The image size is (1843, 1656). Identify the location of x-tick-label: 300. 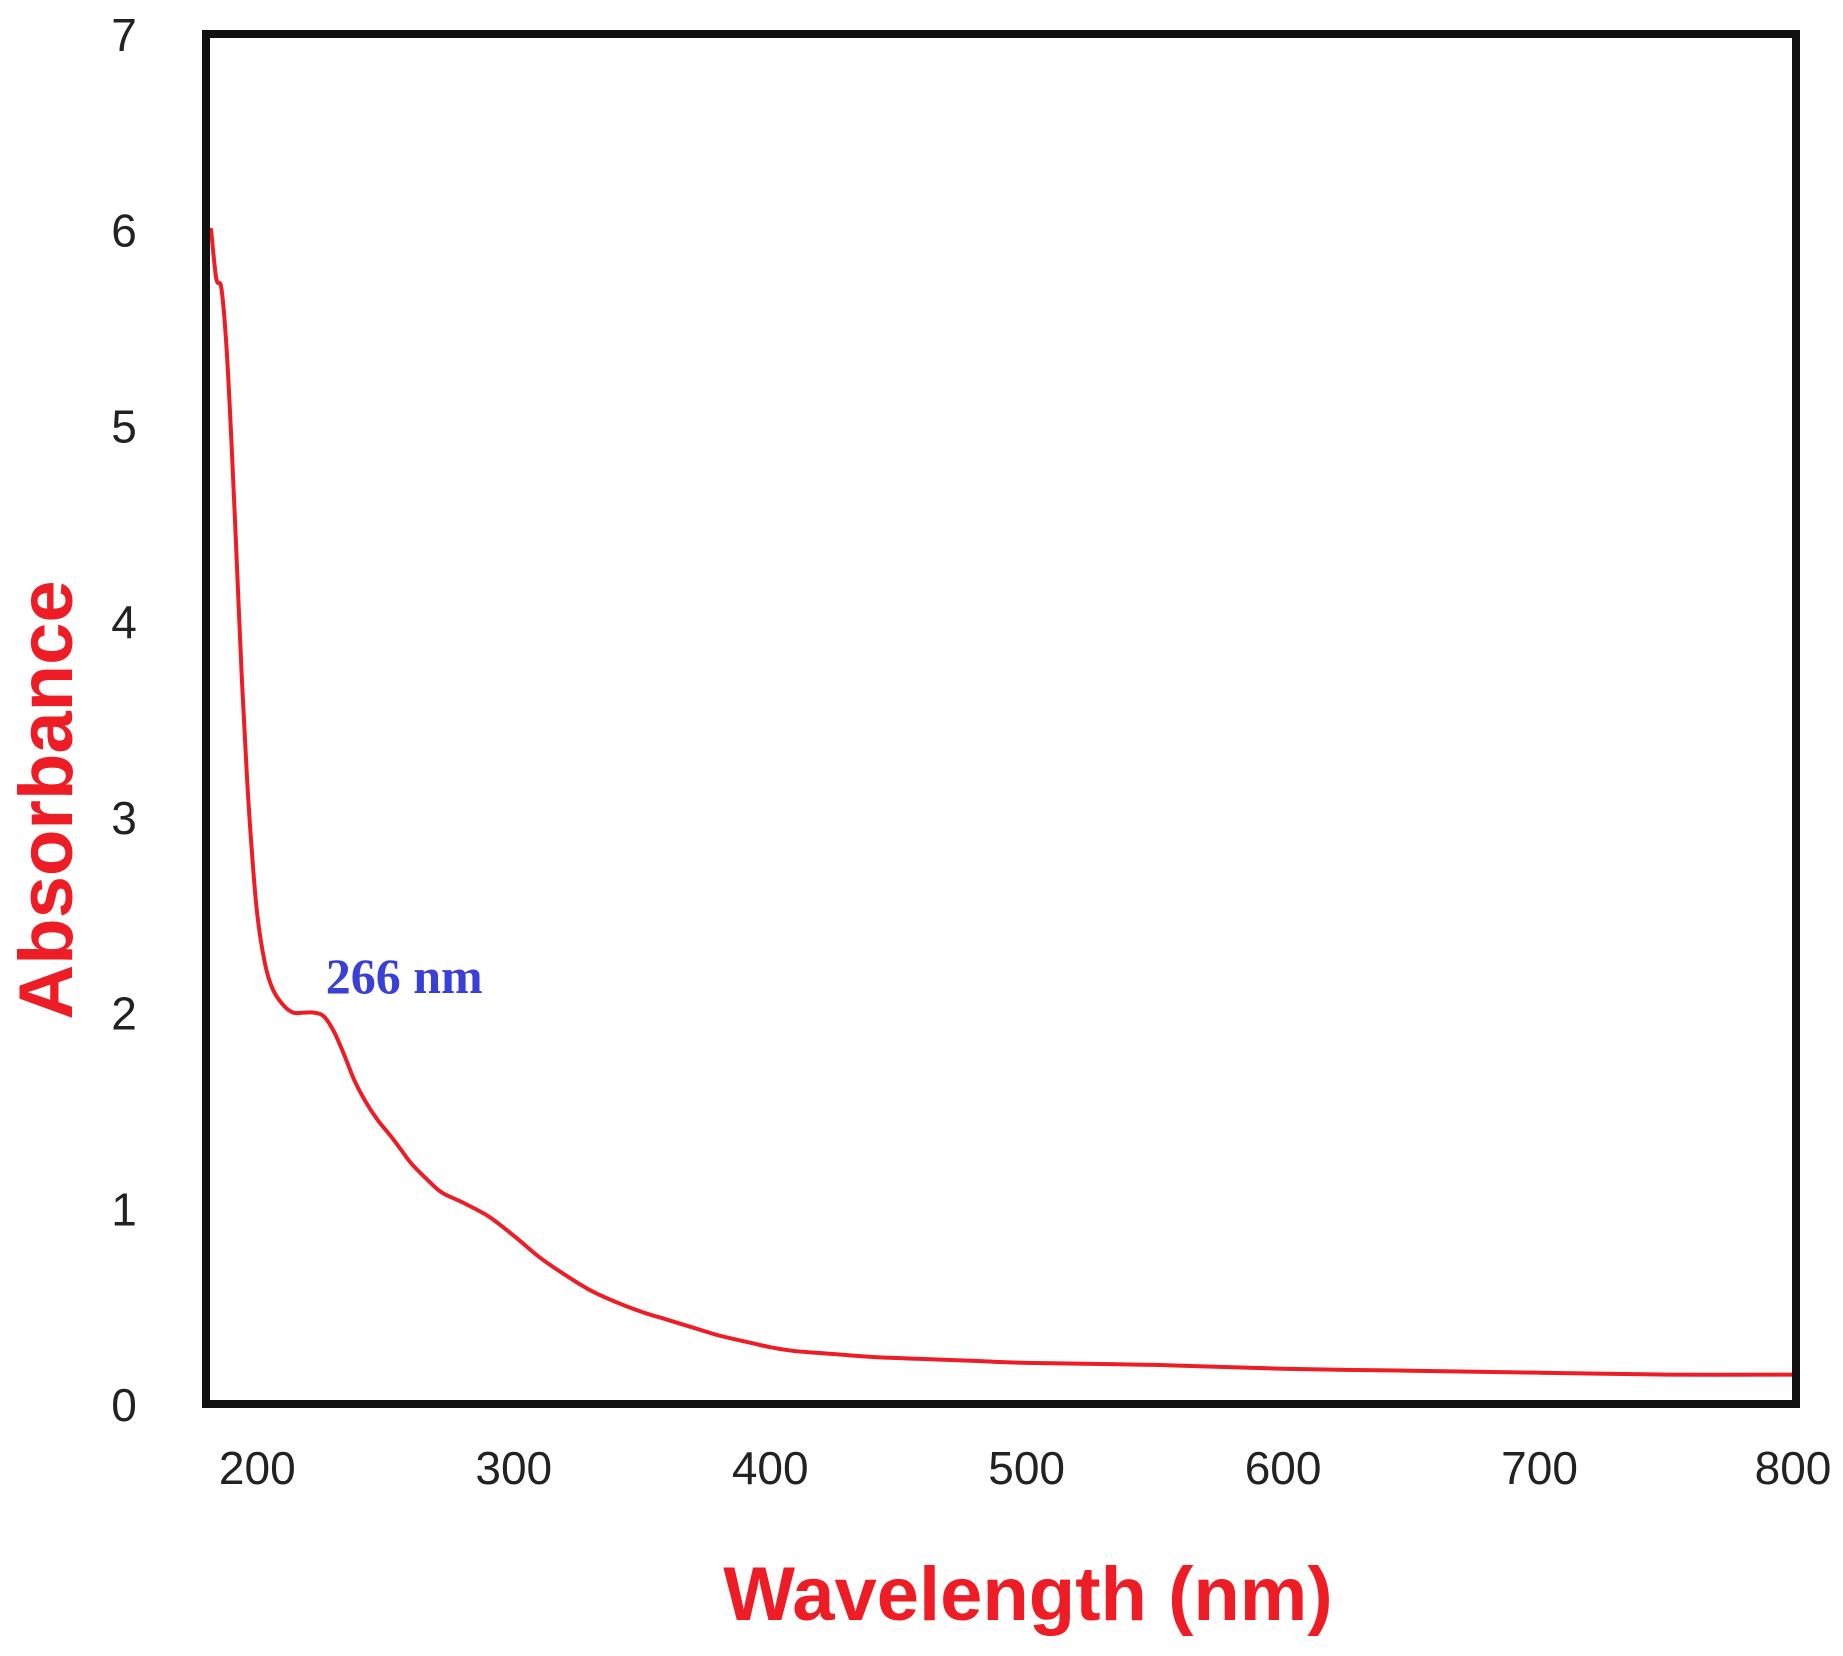
(513, 1468).